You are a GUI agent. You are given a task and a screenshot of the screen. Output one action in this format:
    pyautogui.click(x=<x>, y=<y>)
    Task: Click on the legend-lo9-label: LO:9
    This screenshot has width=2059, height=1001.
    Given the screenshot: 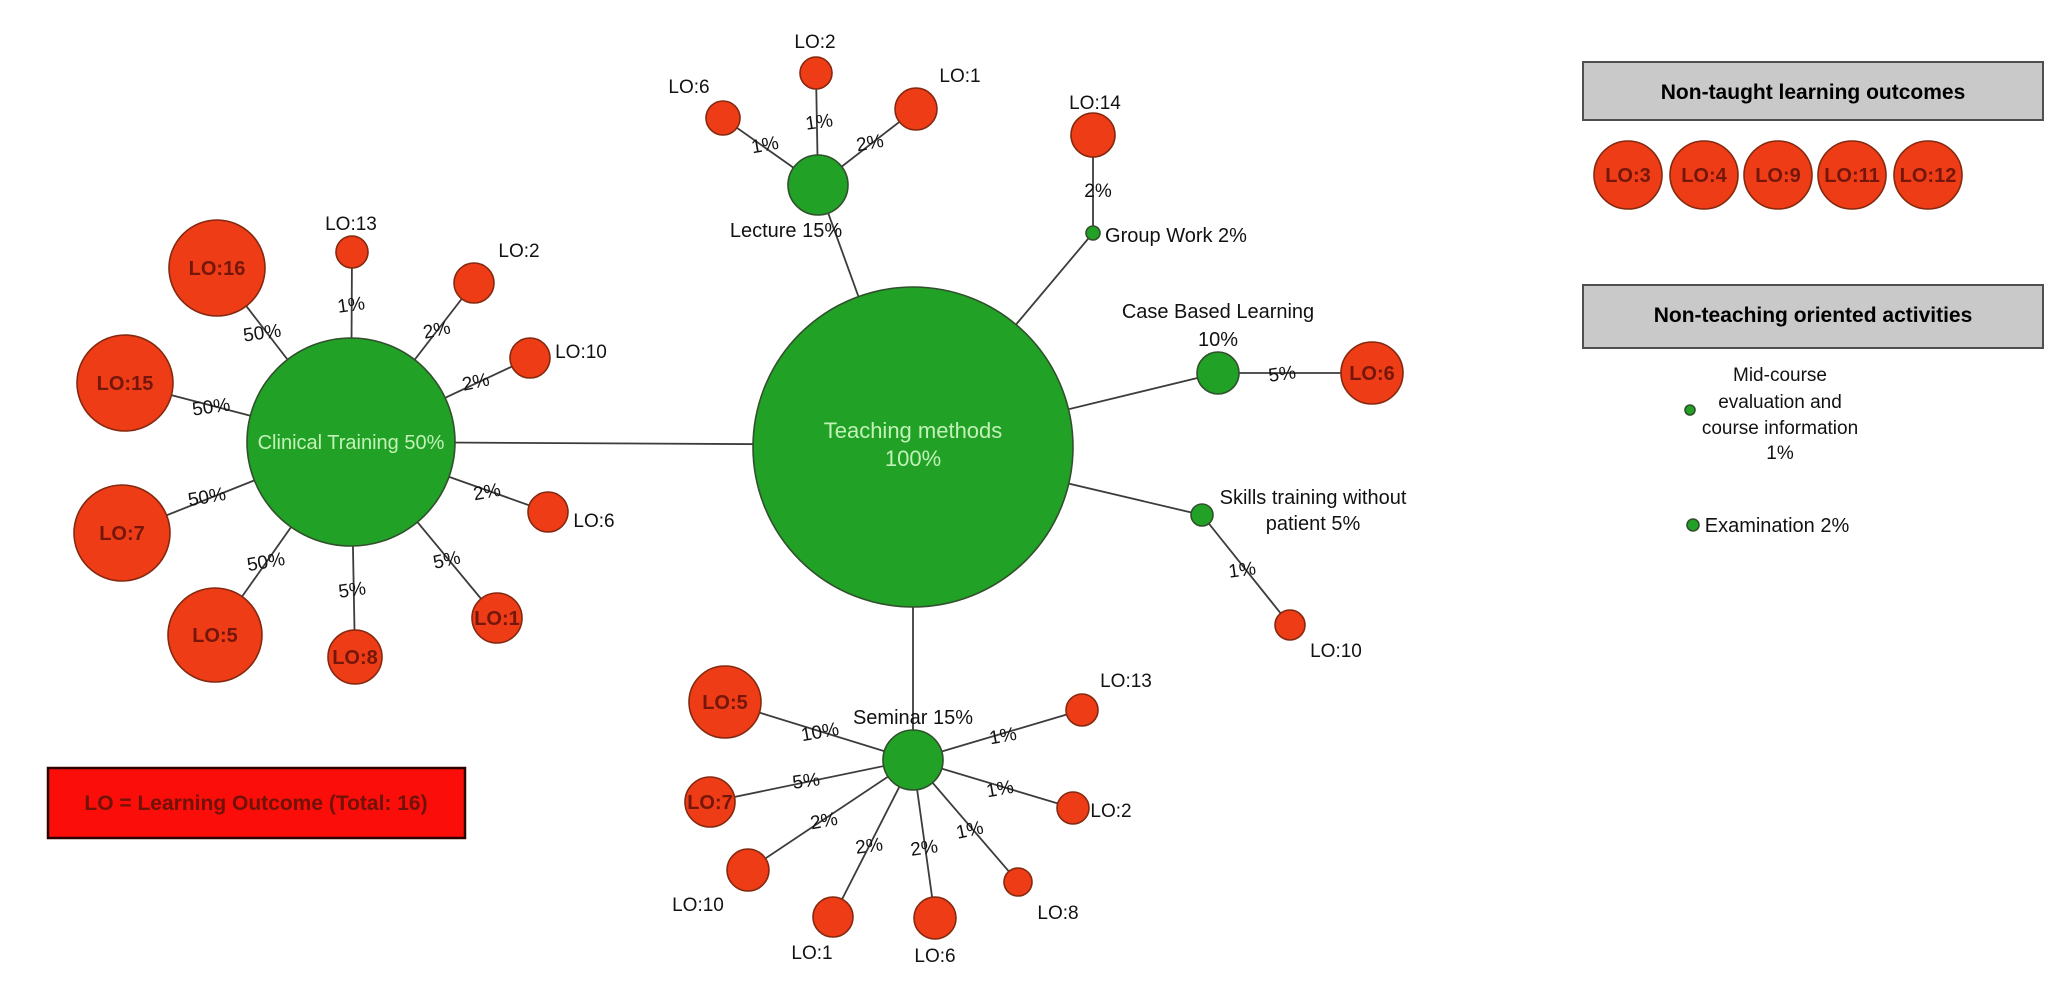 What is the action you would take?
    pyautogui.click(x=1778, y=176)
    